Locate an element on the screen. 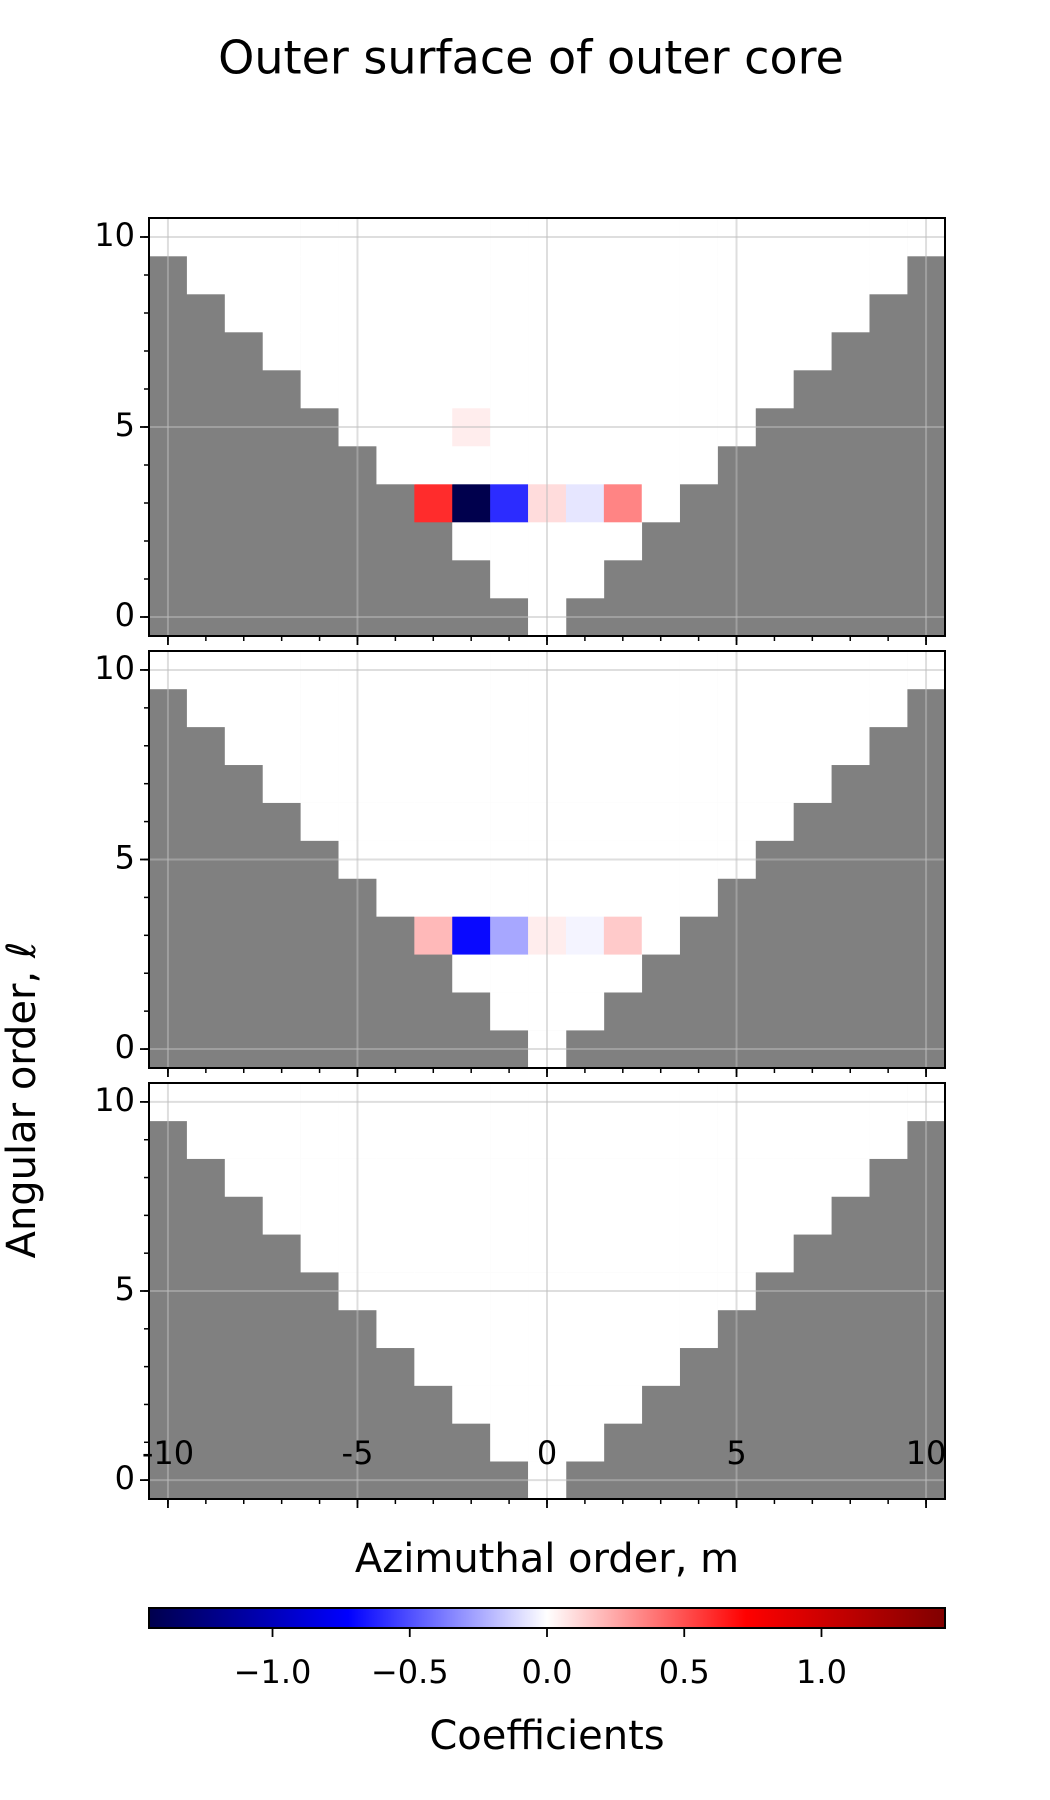 The image size is (1050, 1800). colorbar-tick-label: −0.5 is located at coordinates (410, 1672).